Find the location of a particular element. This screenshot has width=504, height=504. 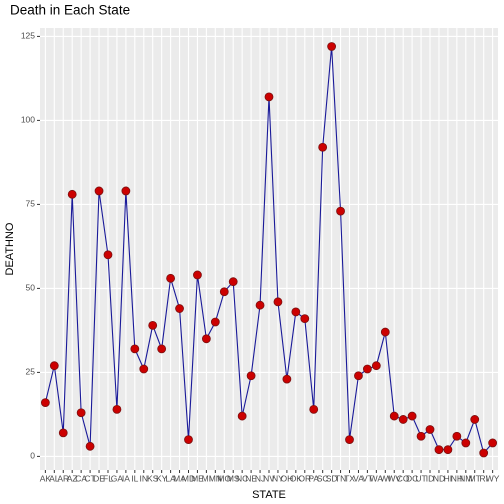

x-tick-label: MI is located at coordinates (206, 478).